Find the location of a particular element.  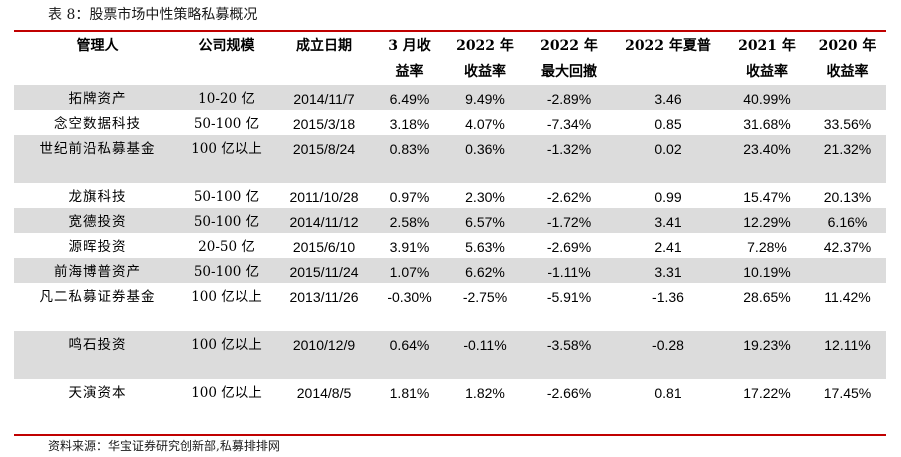

table-cell: 2015/6/10 is located at coordinates (324, 247).